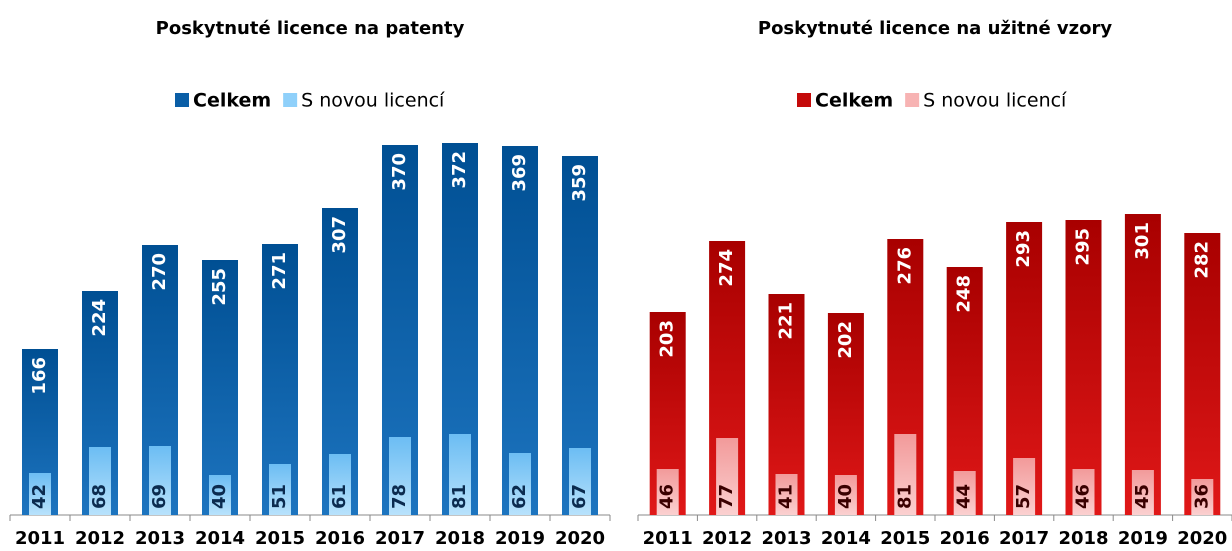 The height and width of the screenshot is (551, 1232). I want to click on data-label: 307, so click(339, 235).